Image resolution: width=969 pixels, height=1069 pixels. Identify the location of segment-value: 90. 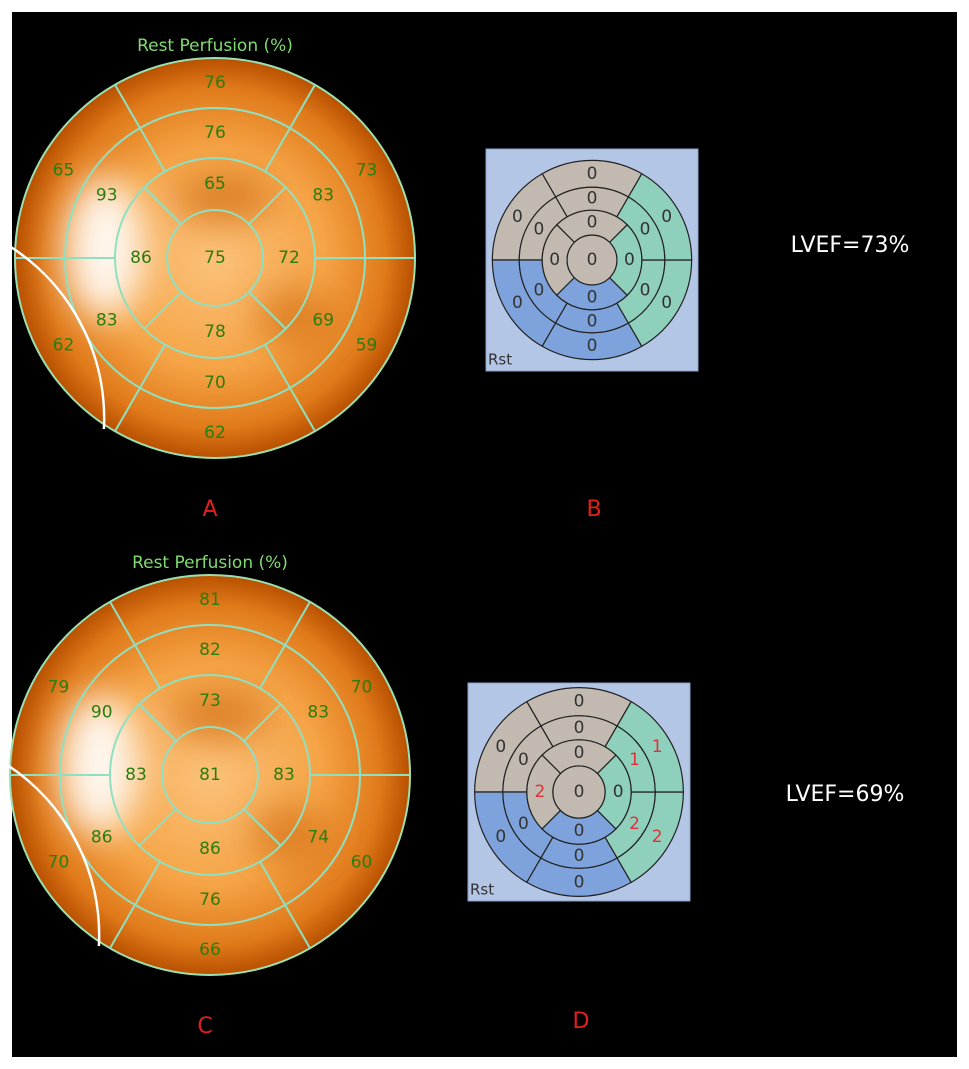
(102, 713).